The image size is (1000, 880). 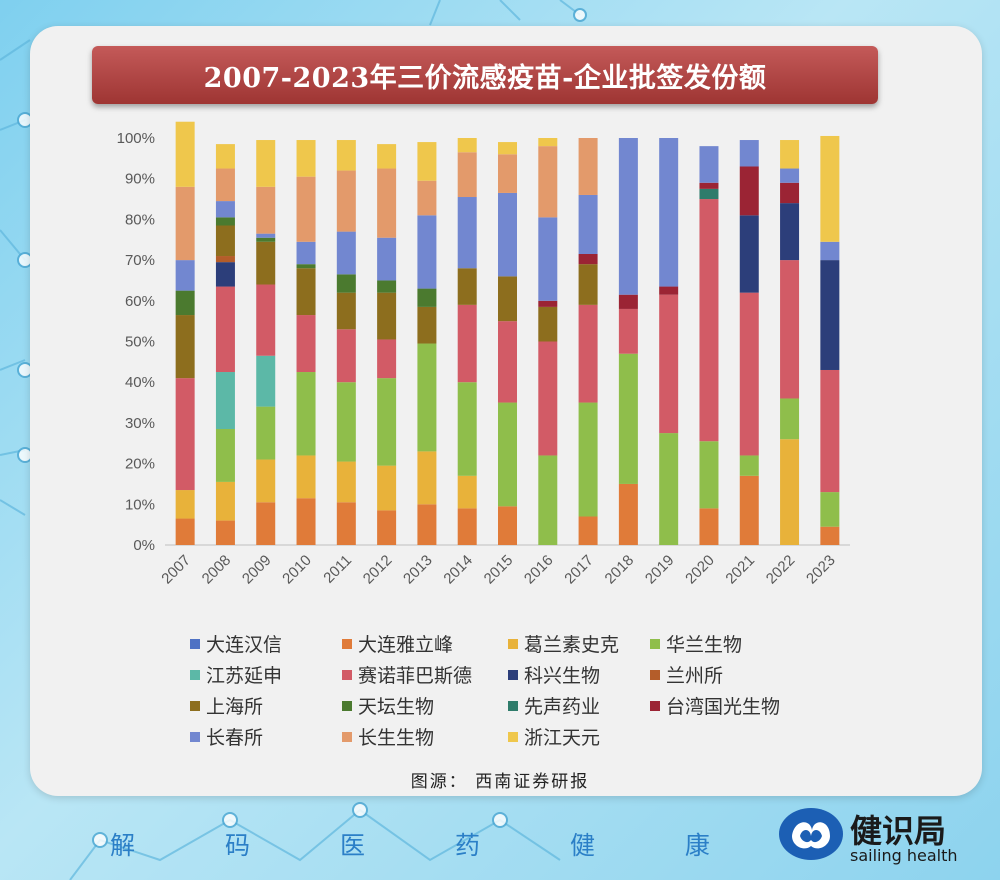 What do you see at coordinates (244, 676) in the screenshot?
I see `legend-label: 江苏延申` at bounding box center [244, 676].